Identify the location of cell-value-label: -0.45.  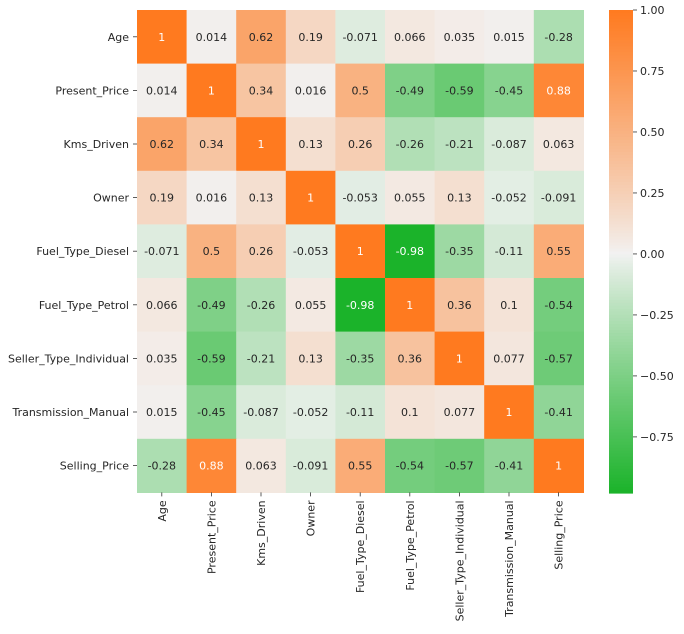
(509, 90).